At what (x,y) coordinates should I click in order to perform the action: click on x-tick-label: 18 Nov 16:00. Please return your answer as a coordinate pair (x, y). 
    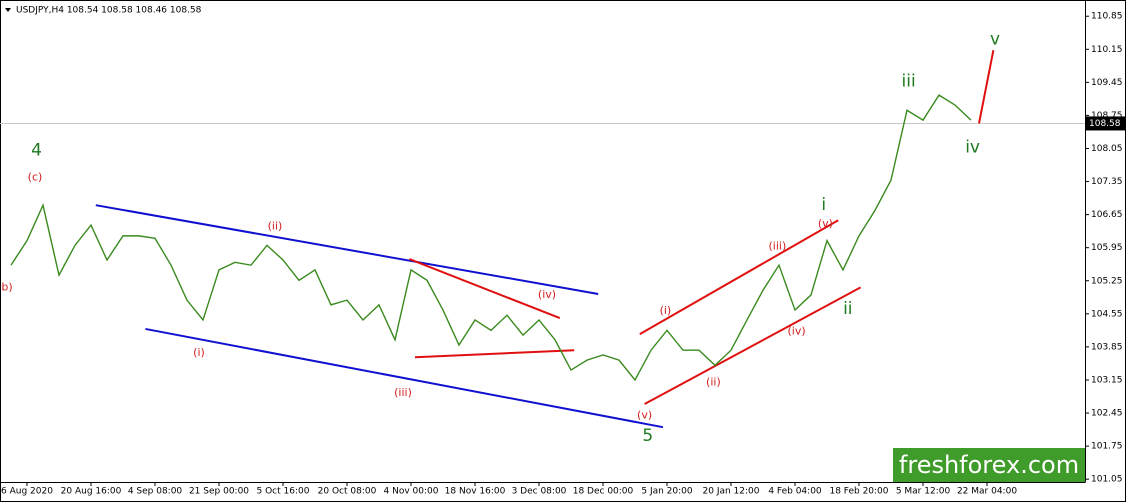
    Looking at the image, I should click on (475, 492).